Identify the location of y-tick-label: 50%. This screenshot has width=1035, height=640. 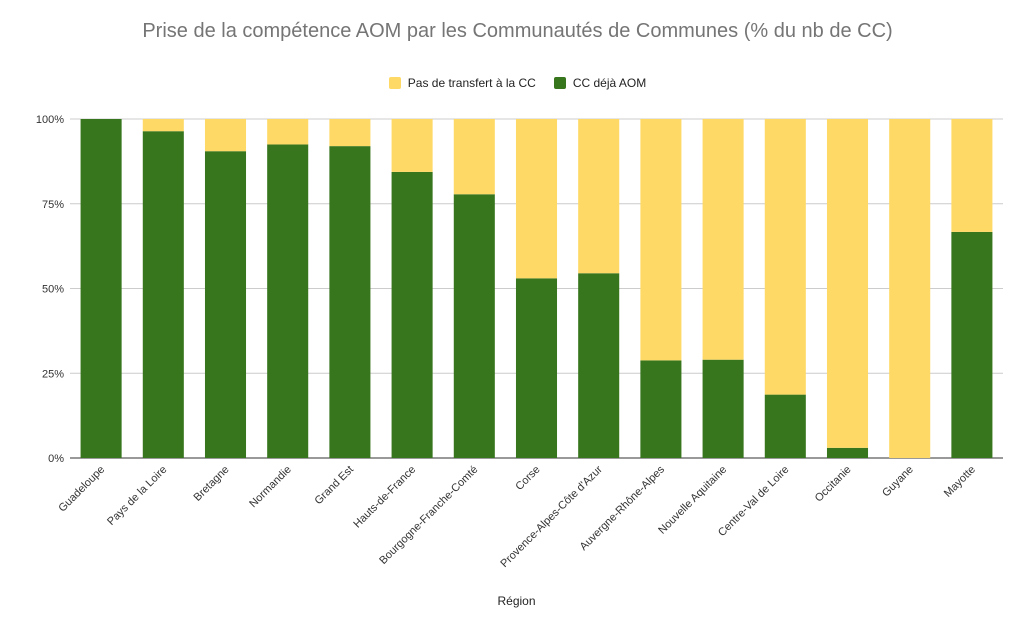
(53, 290).